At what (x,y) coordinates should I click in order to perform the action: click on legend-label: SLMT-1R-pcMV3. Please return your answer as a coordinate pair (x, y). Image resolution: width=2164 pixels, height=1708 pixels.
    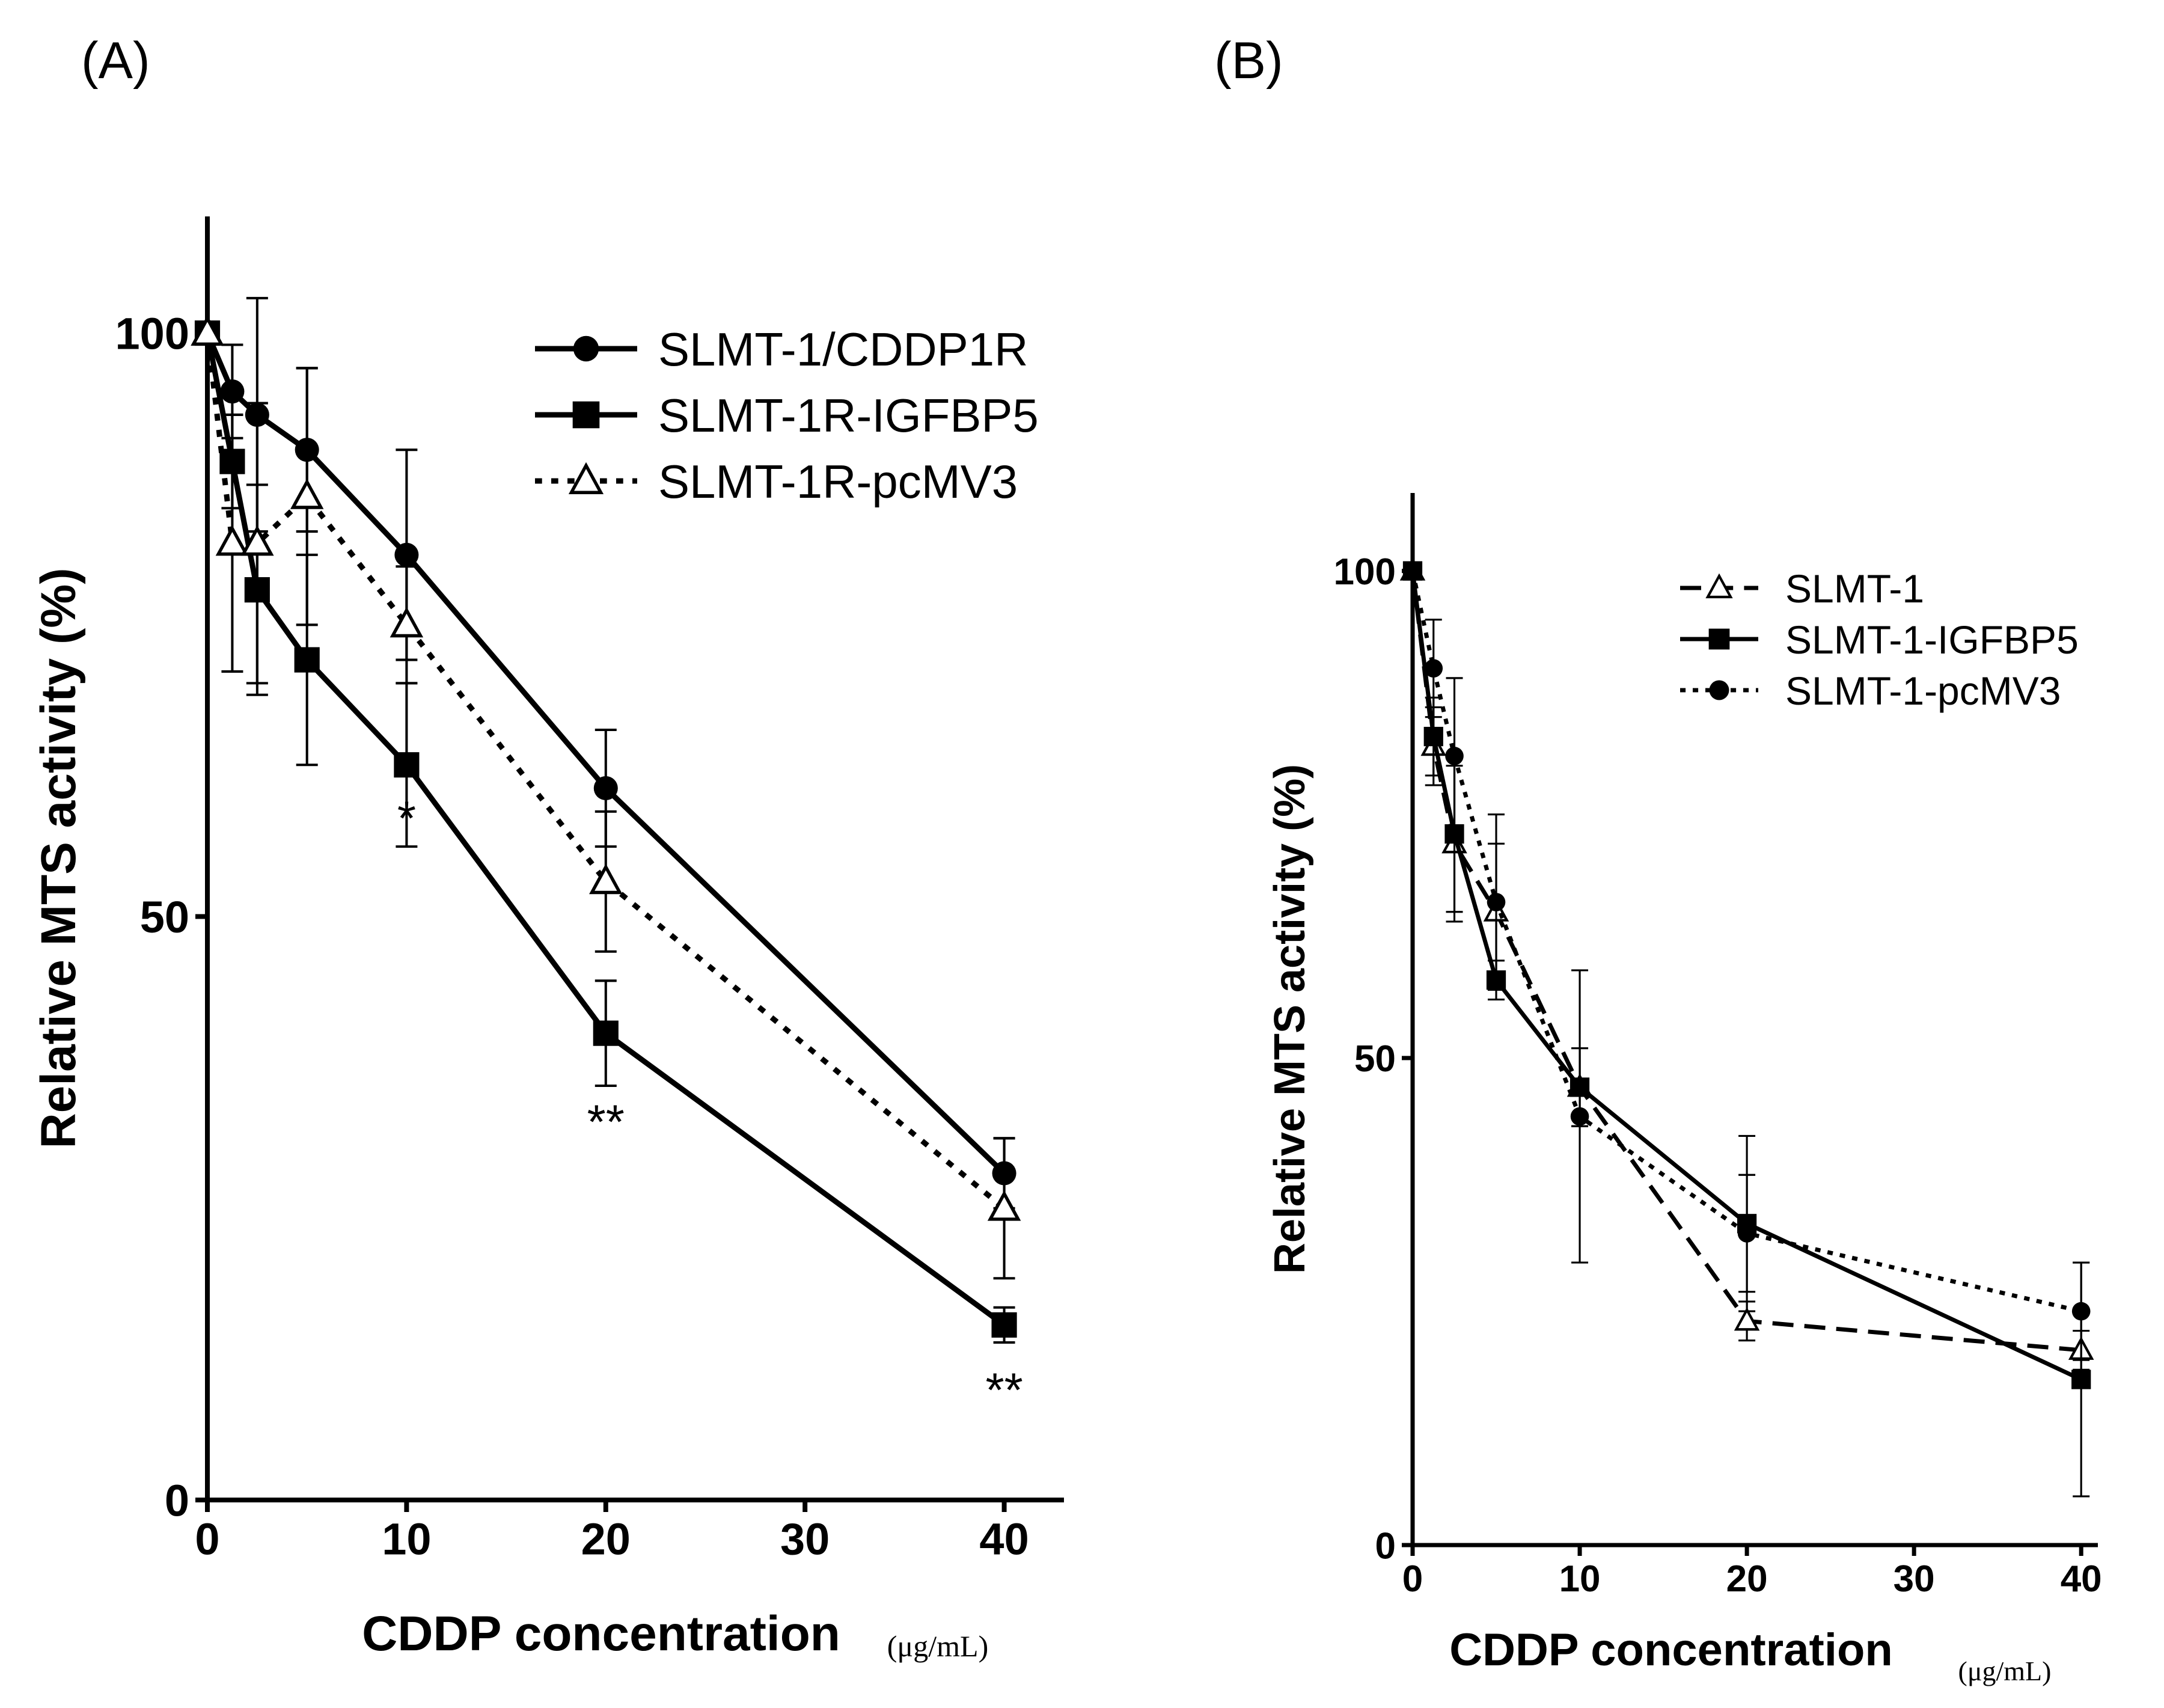
    Looking at the image, I should click on (838, 481).